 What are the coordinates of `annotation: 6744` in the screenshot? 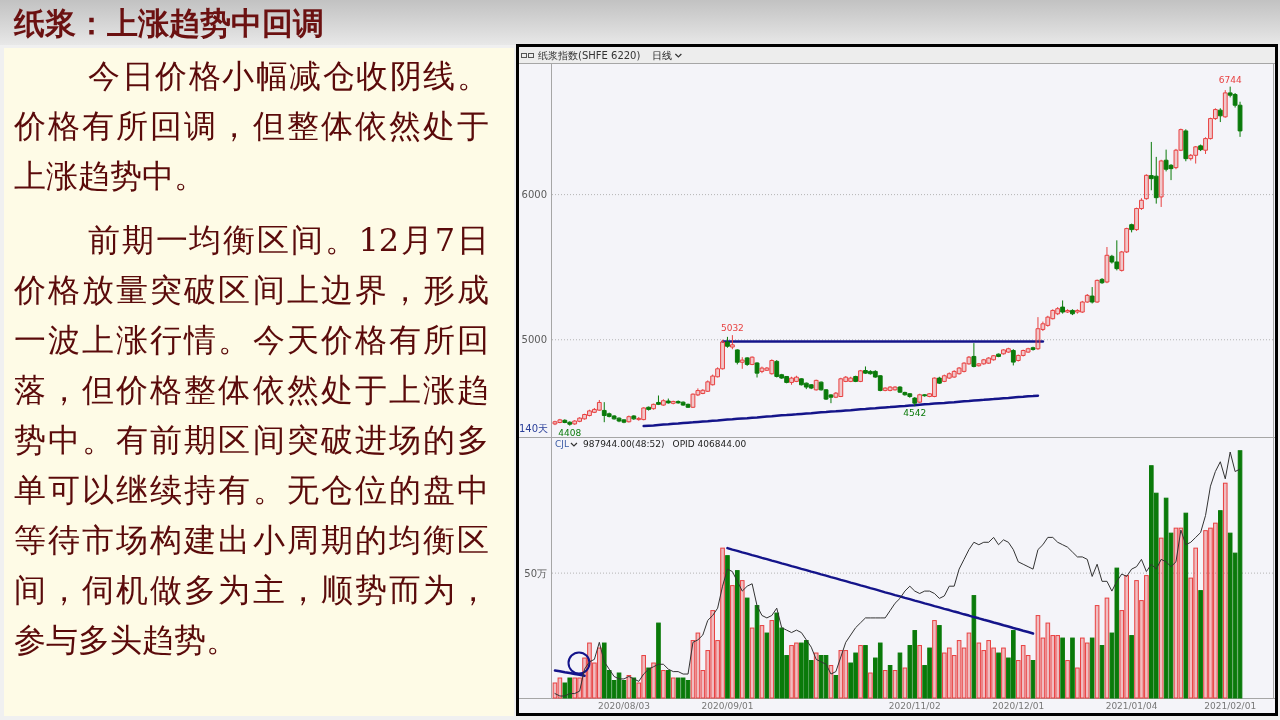 It's located at (1230, 79).